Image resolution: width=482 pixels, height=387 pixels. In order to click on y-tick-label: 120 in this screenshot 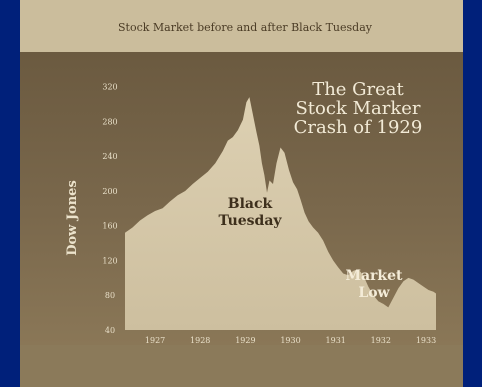, I will do `click(109, 261)`.